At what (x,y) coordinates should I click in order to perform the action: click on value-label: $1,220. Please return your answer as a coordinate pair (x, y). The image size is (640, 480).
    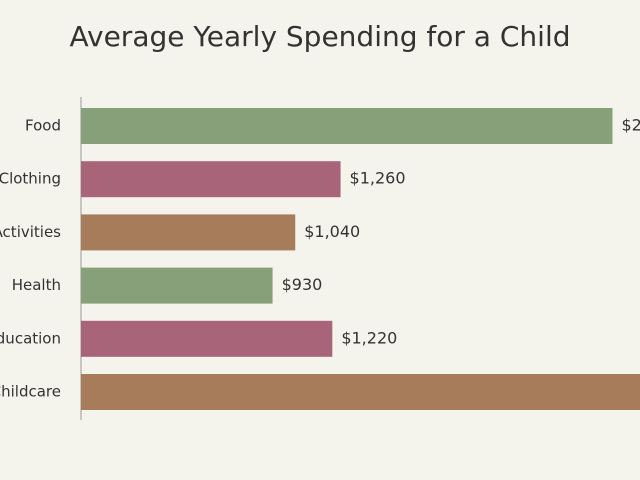
    Looking at the image, I should click on (369, 337).